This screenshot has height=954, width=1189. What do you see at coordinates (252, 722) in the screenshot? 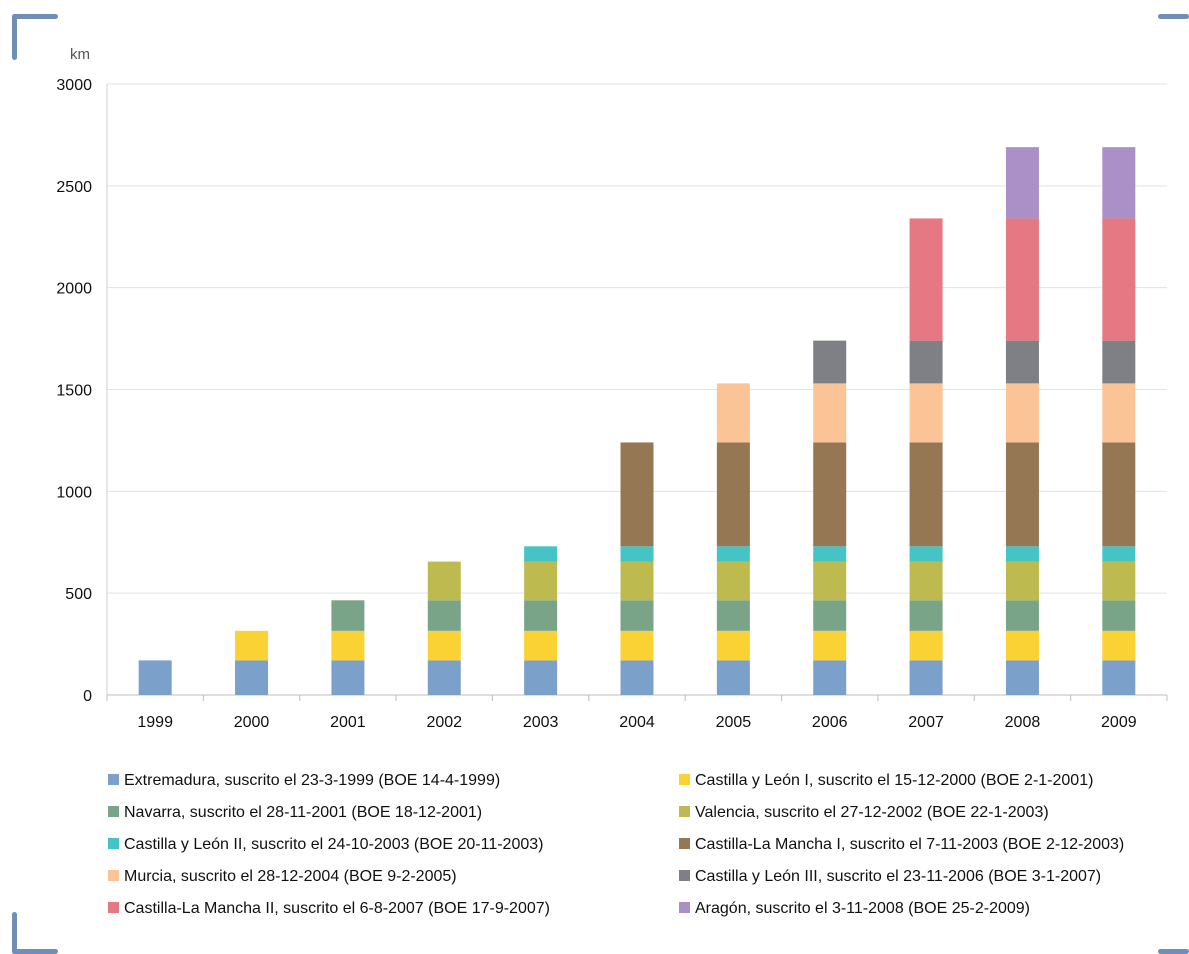
I see `x-tick-label: 2000` at bounding box center [252, 722].